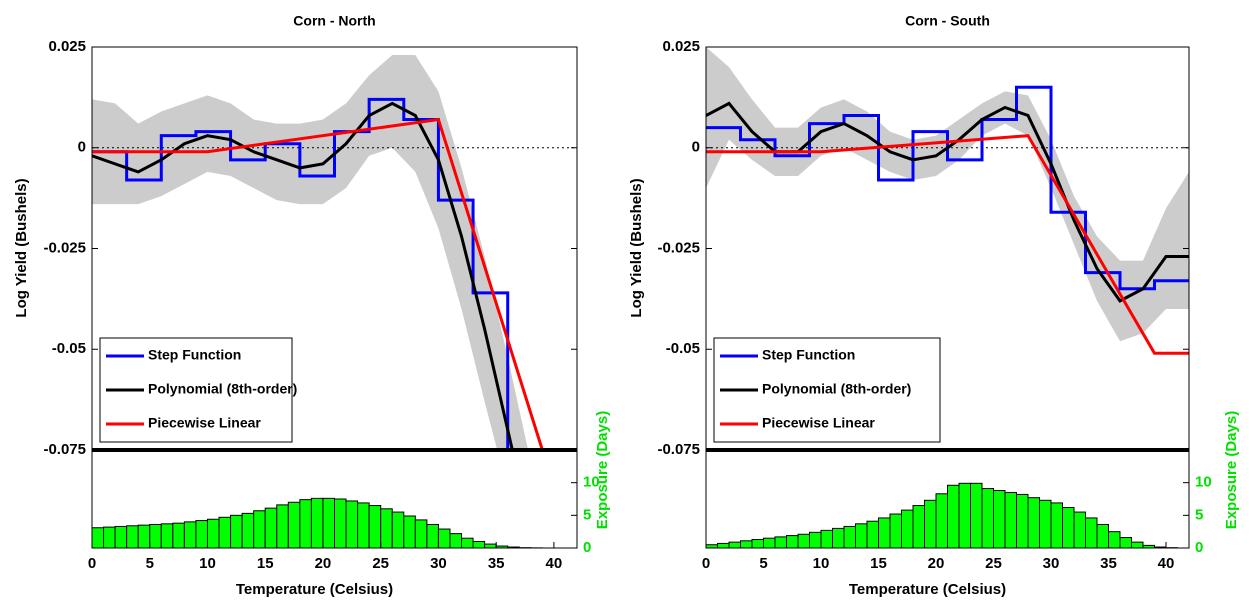 Image resolution: width=1249 pixels, height=604 pixels. Describe the element at coordinates (696, 147) in the screenshot. I see `y-tick-label: 0` at that location.